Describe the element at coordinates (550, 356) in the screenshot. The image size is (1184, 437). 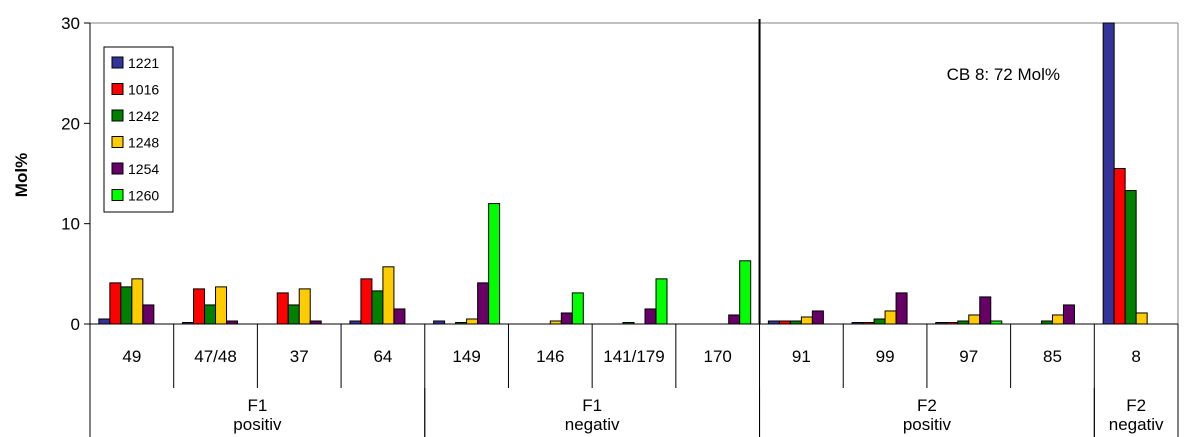
I see `category-label: 146` at that location.